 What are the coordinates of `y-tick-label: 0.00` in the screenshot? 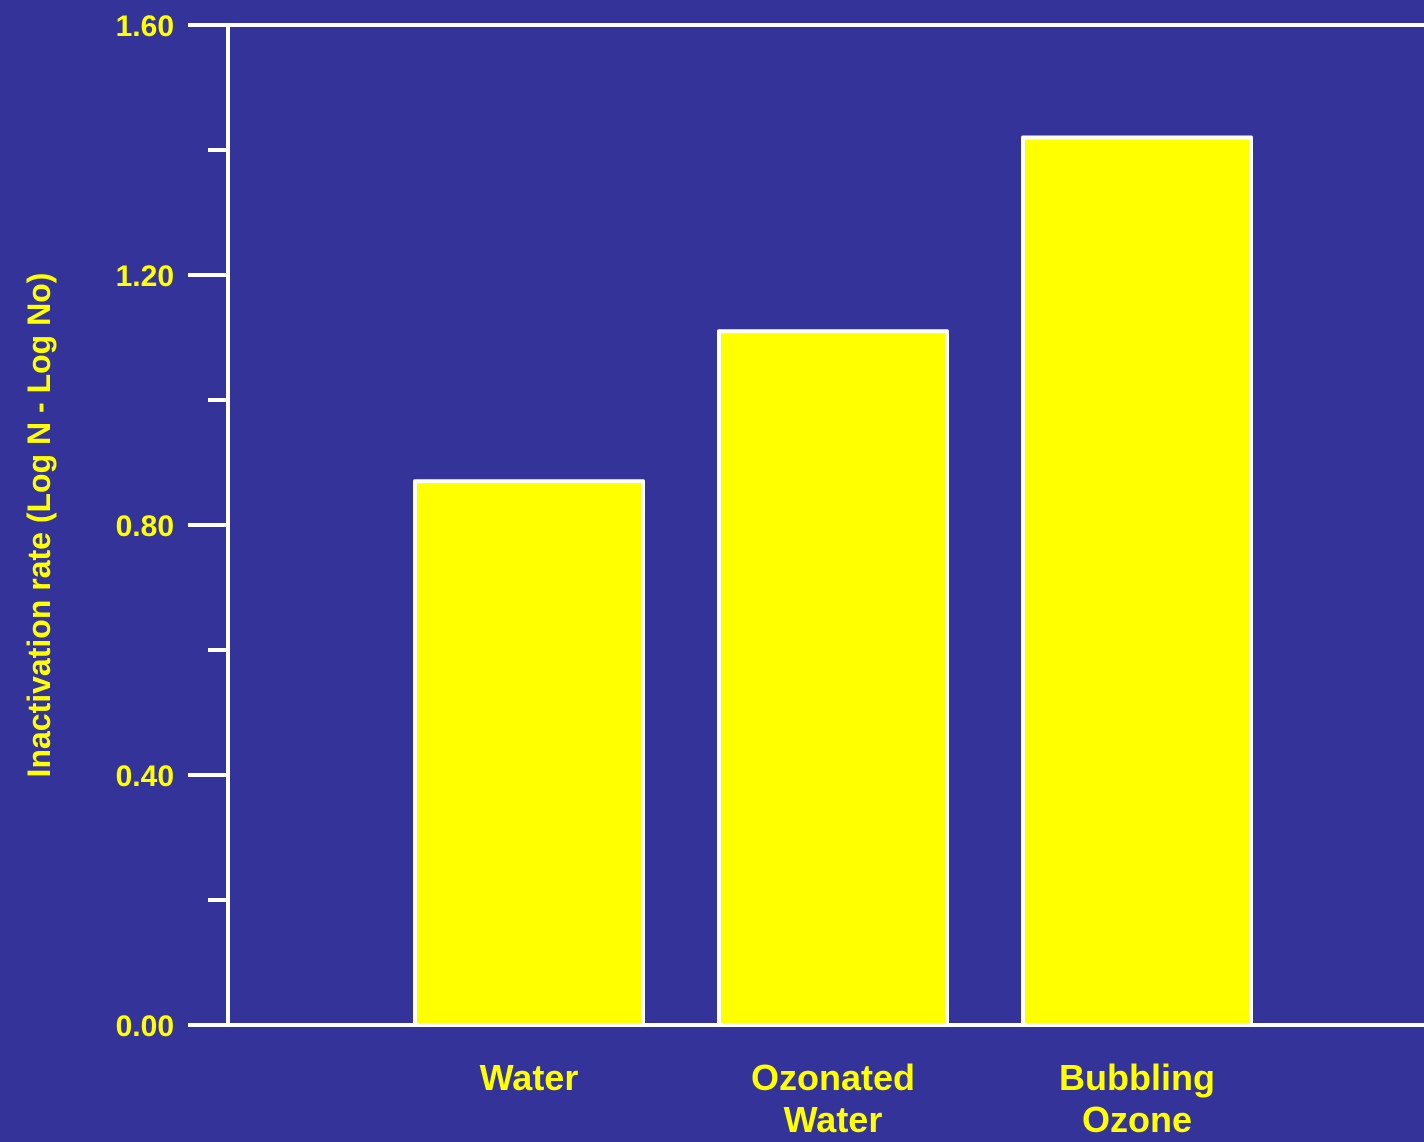 It's located at (145, 1026).